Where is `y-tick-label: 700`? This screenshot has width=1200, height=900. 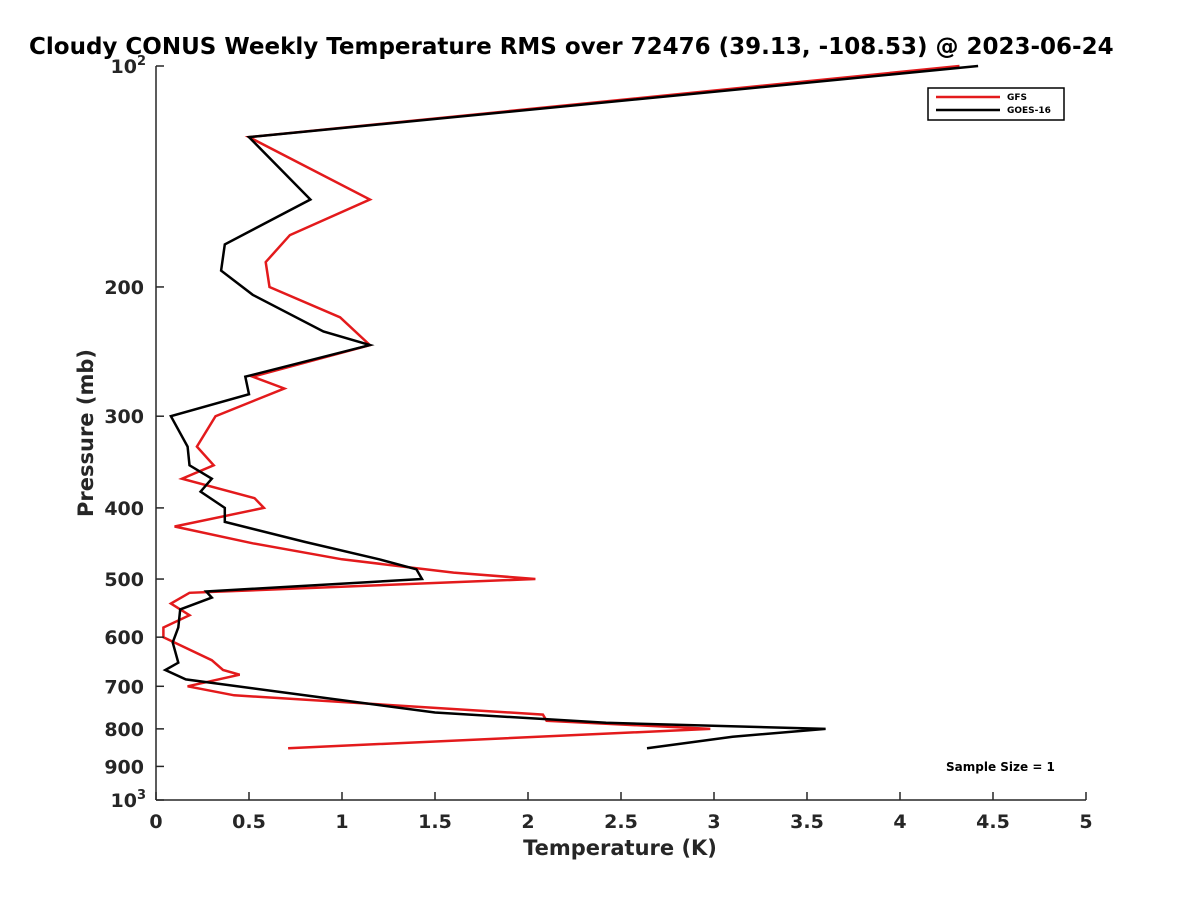 y-tick-label: 700 is located at coordinates (124, 687).